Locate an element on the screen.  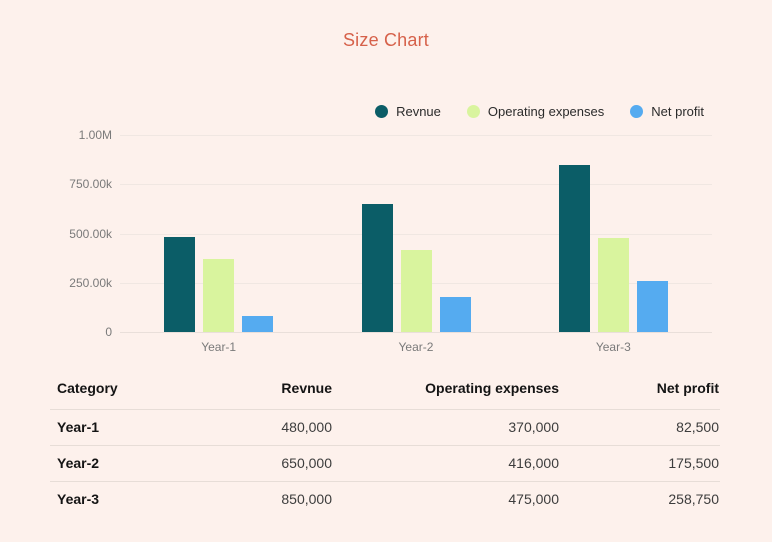
table-cell: 370,000 is located at coordinates (446, 427).